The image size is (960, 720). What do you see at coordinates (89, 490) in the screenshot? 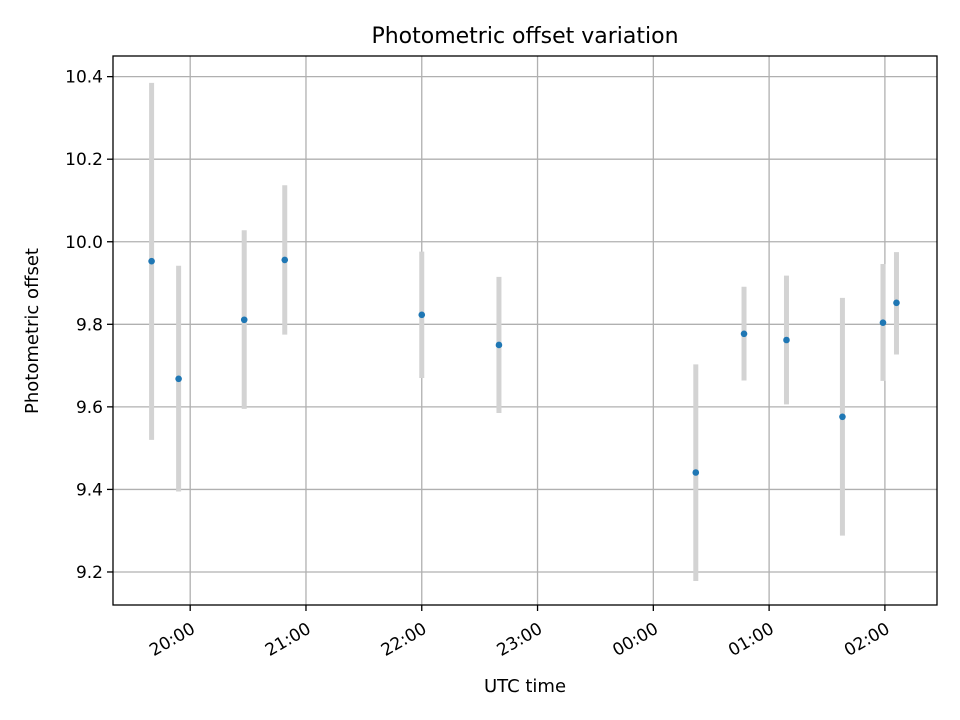
I see `y-tick-label: 9.4` at bounding box center [89, 490].